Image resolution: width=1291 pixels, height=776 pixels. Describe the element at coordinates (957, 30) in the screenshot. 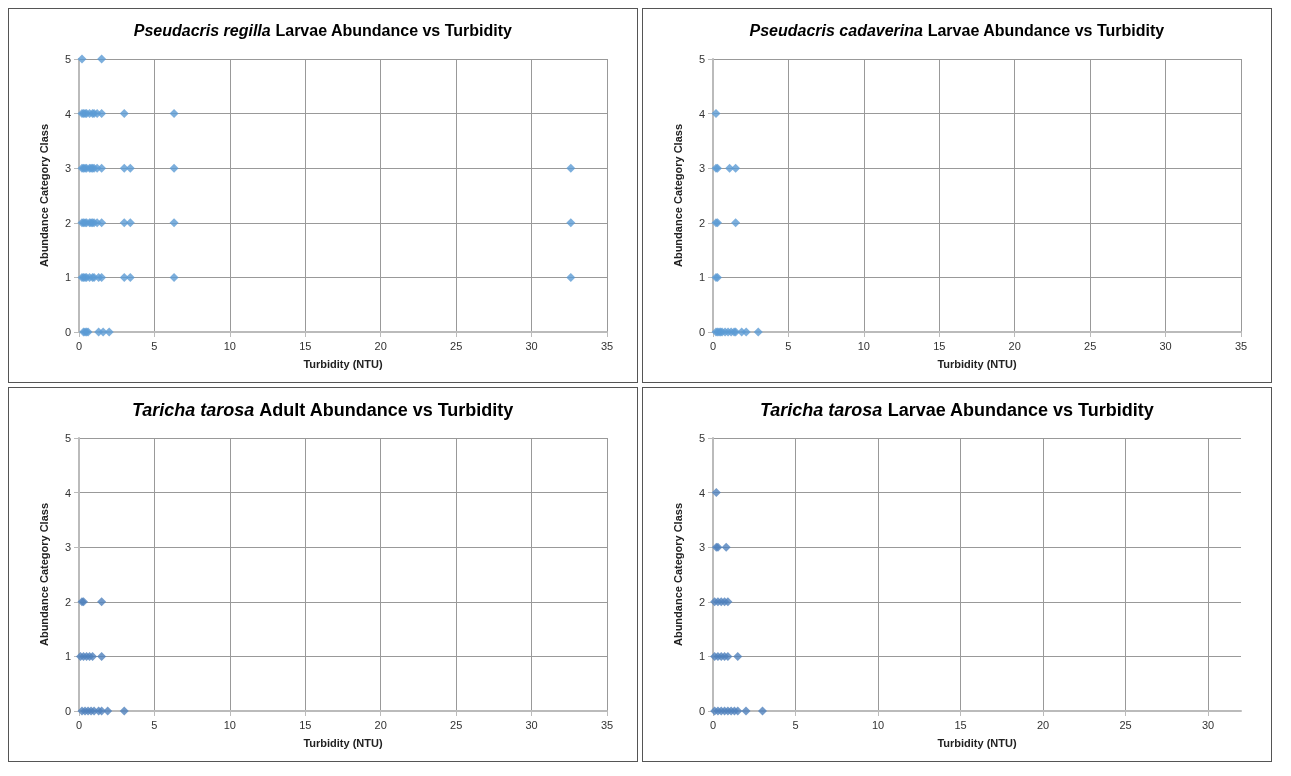

I see `chart-title: Pseudacris cadaverina Larvae Abundance vs Turbidity` at that location.